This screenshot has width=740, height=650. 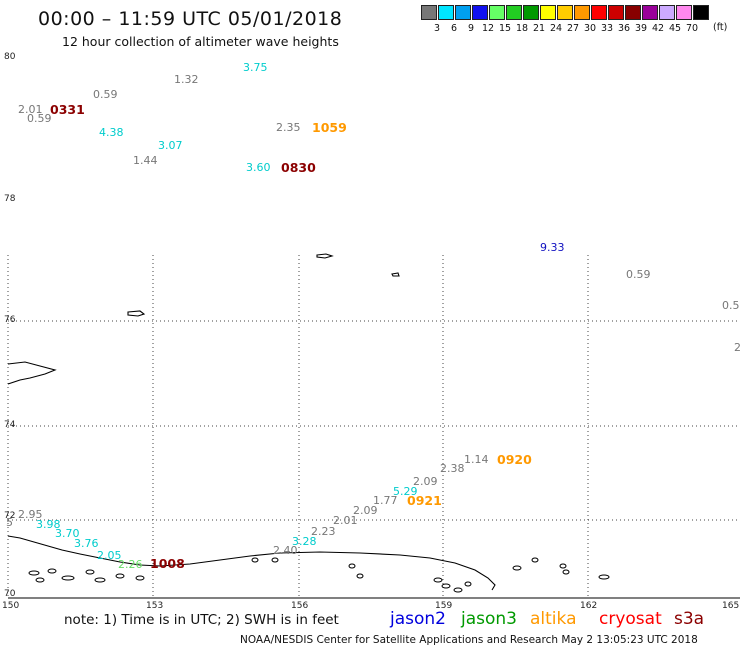 I want to click on legend-label: 12, so click(x=488, y=28).